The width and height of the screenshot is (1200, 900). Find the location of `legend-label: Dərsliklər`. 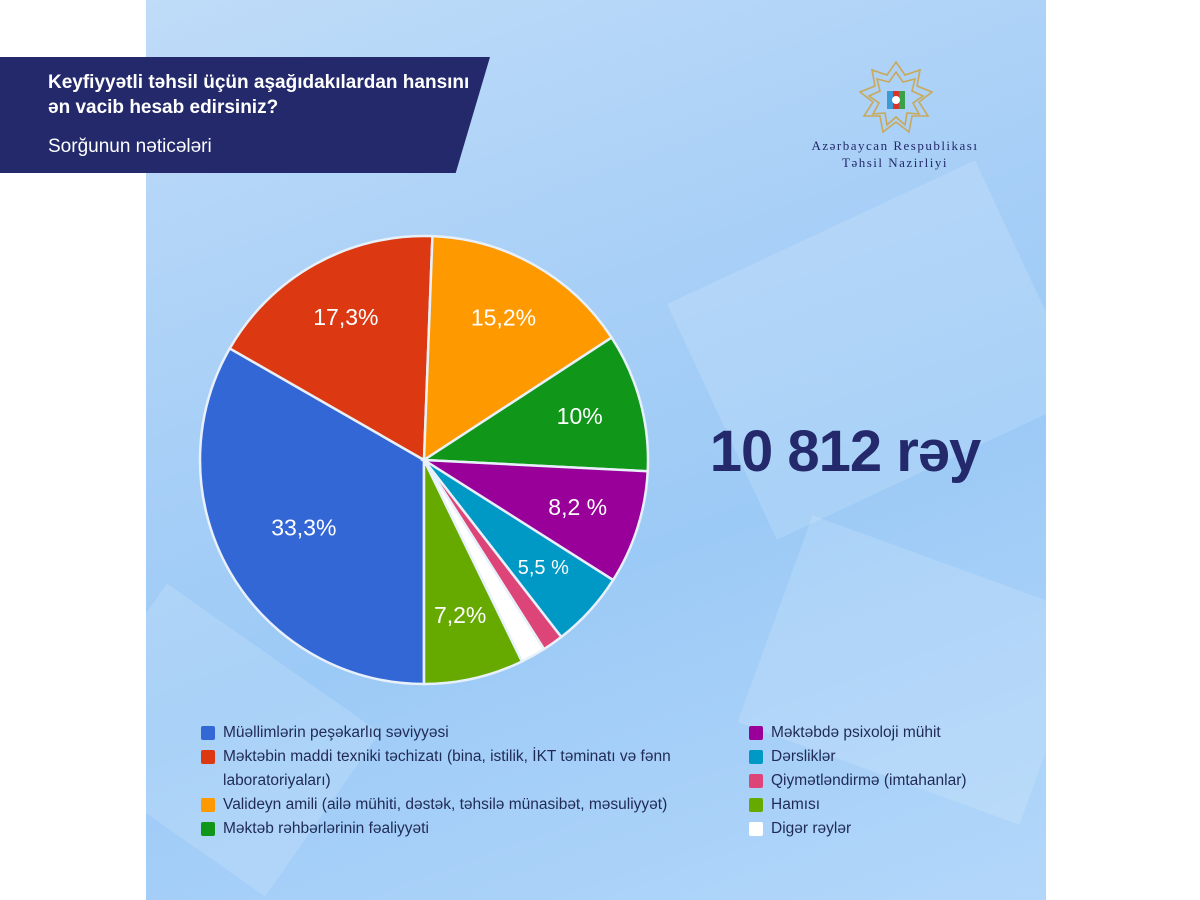

legend-label: Dərsliklər is located at coordinates (803, 756).